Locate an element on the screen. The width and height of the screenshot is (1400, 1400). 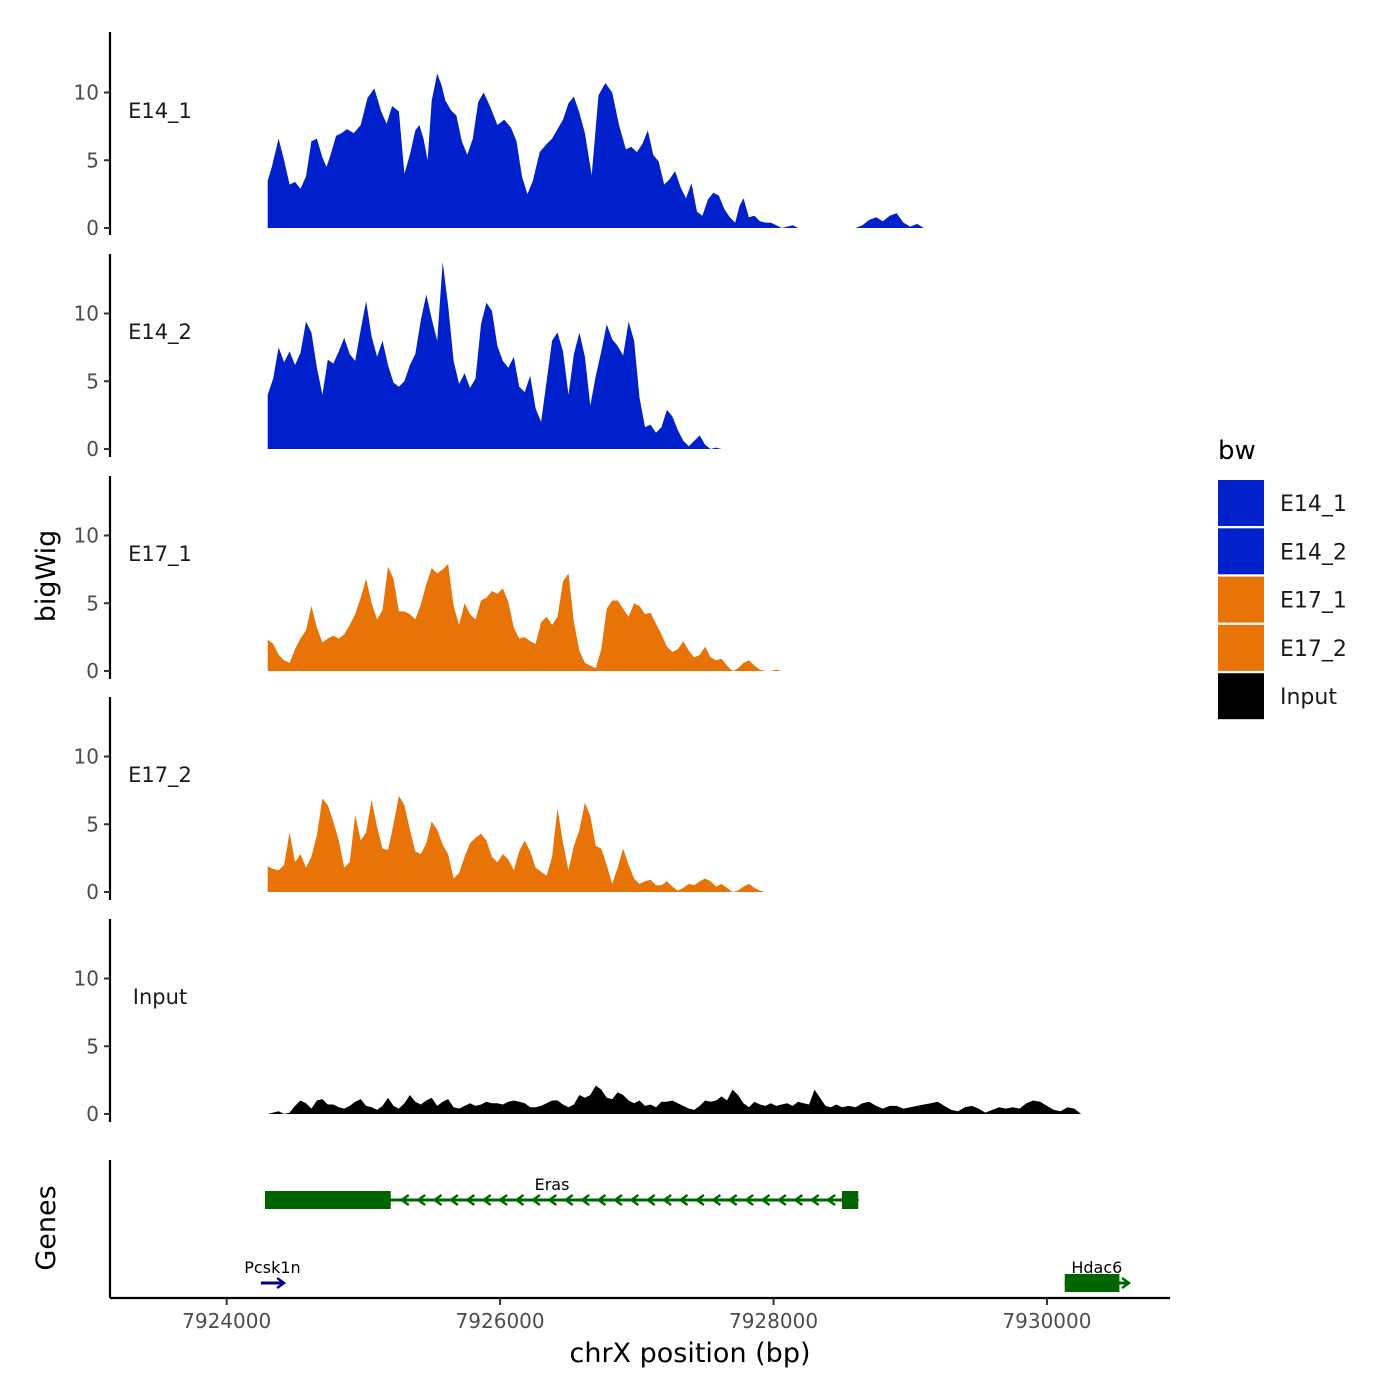
legend-label: E17_2 is located at coordinates (1313, 649).